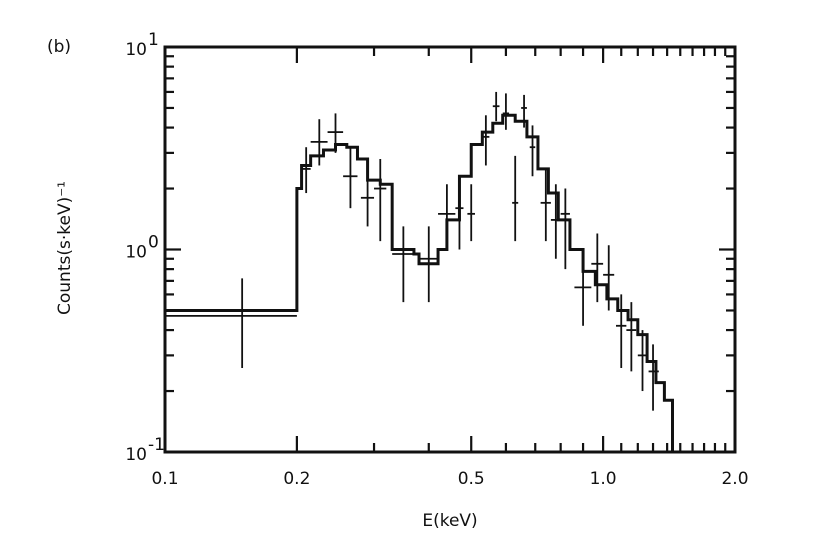 The width and height of the screenshot is (816, 554). I want to click on y-tick-exponent: -1, so click(156, 445).